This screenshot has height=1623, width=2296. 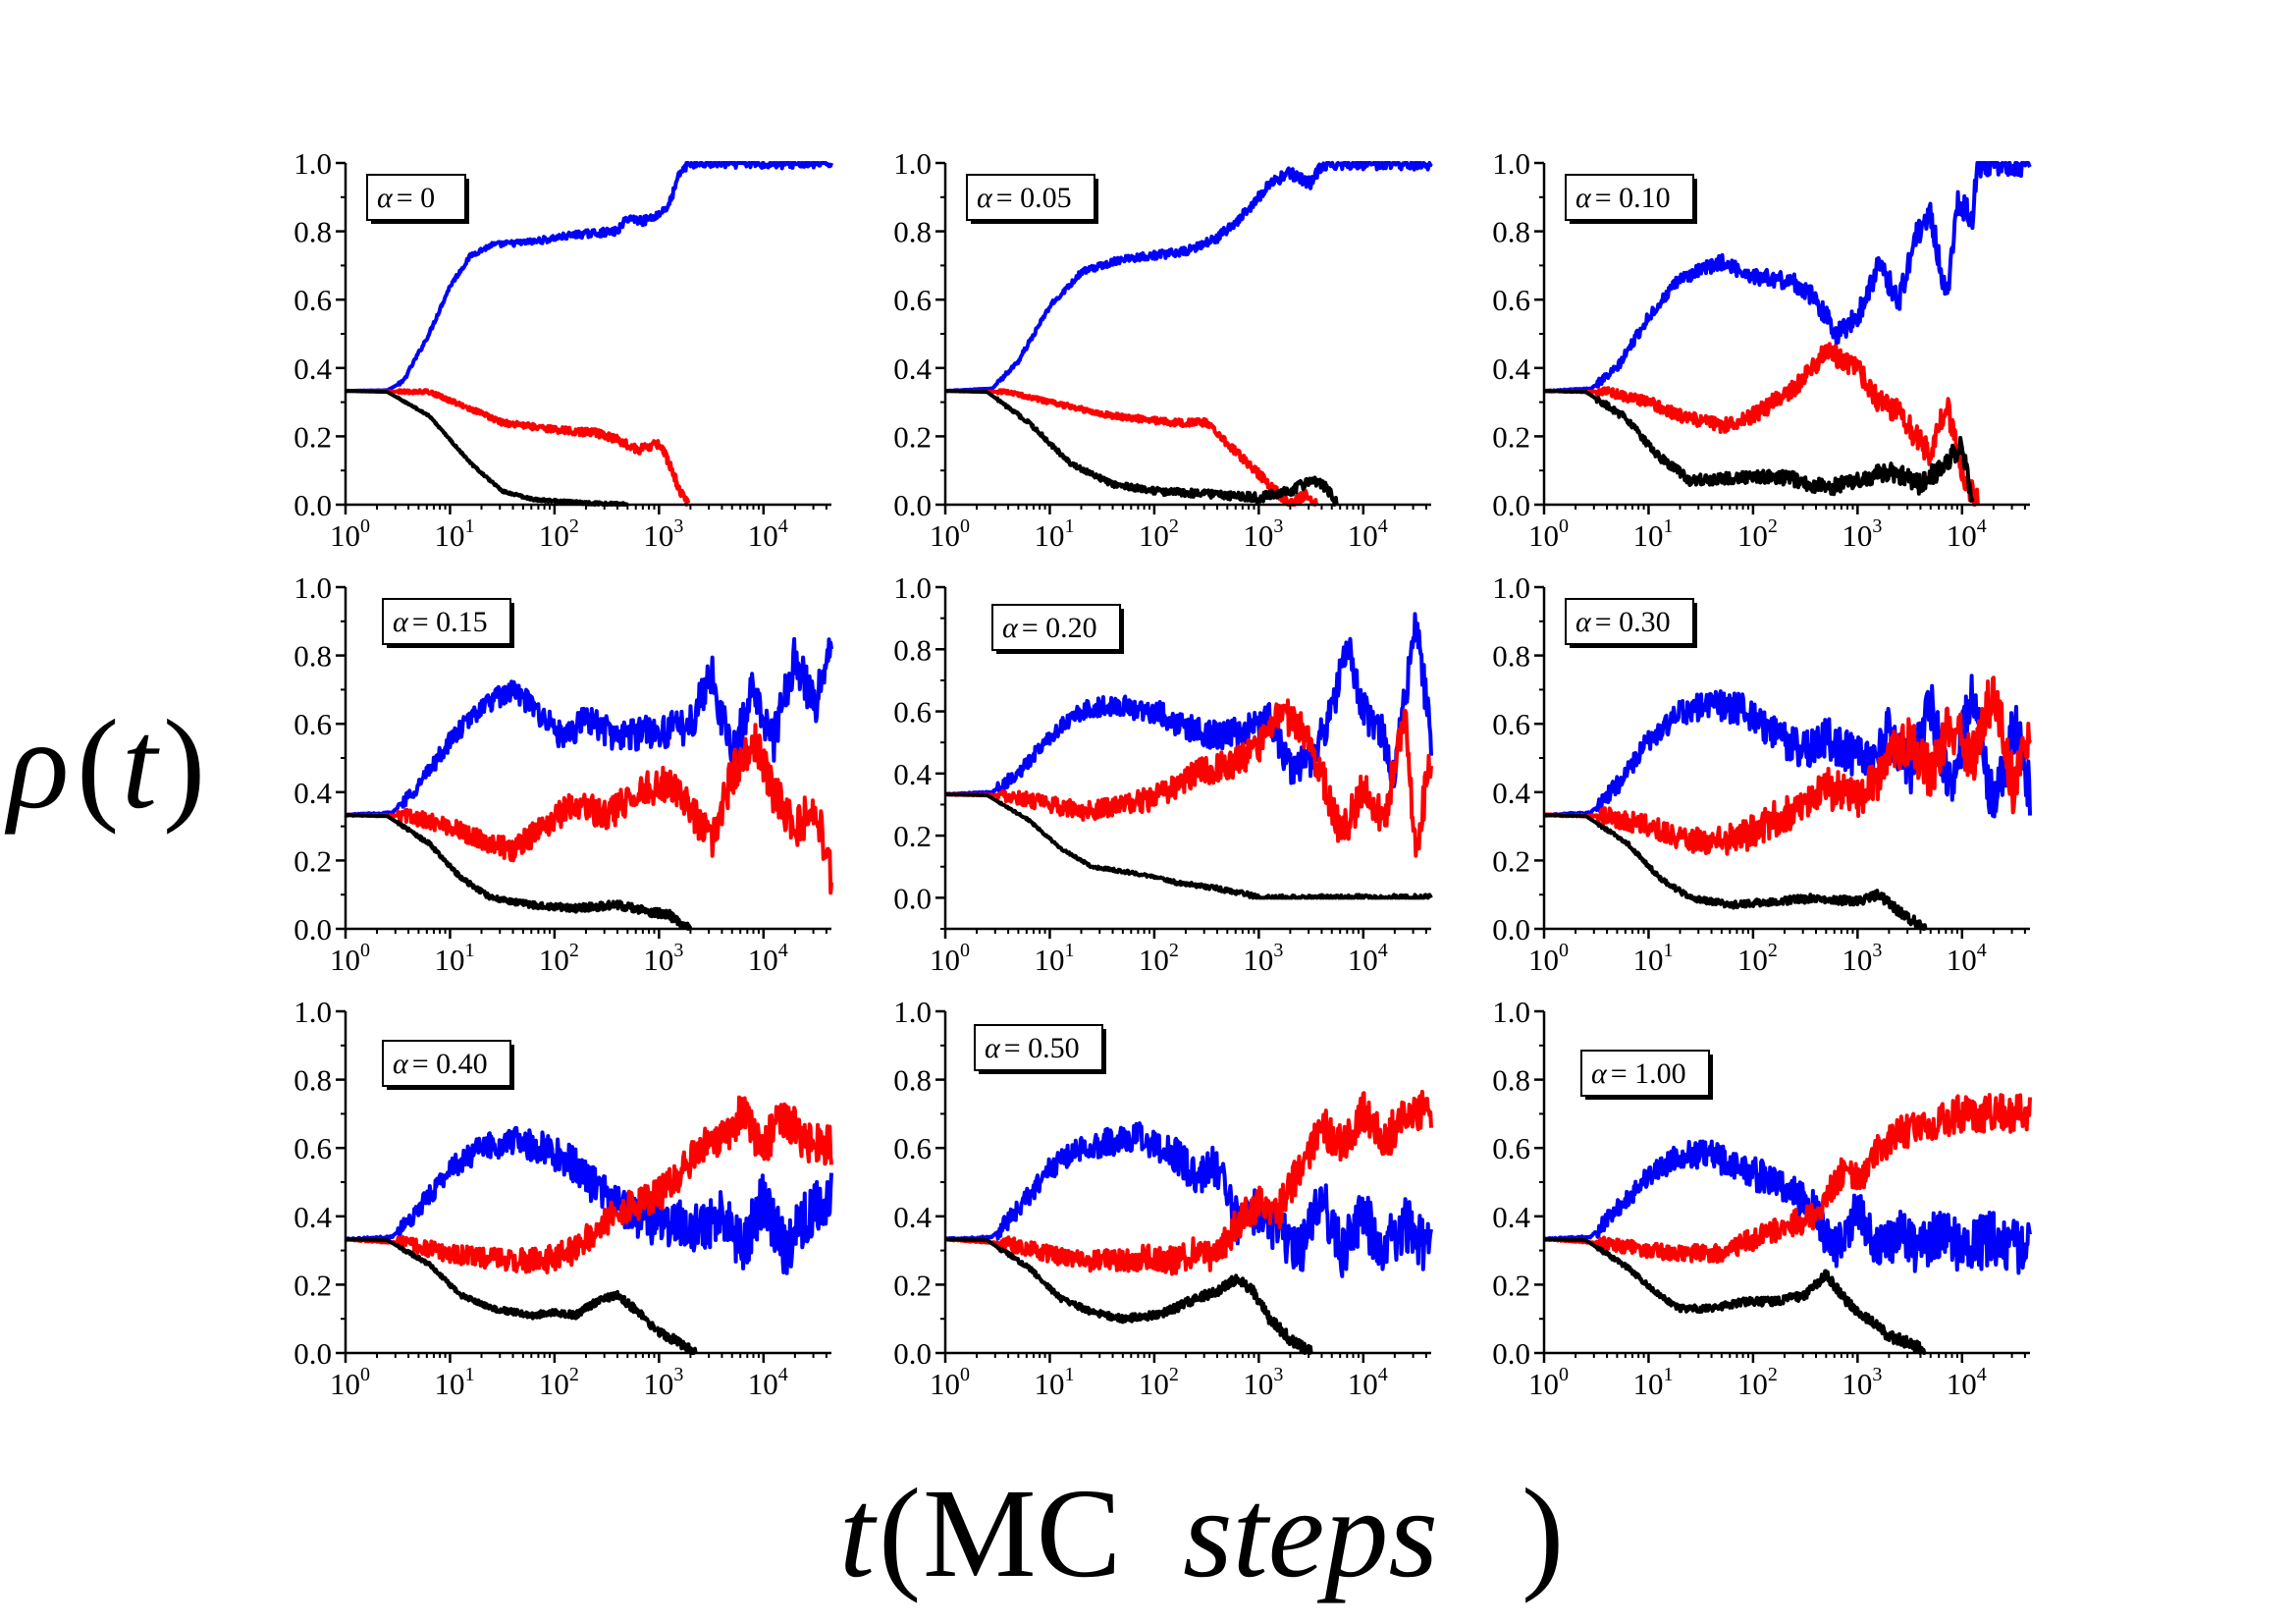 What do you see at coordinates (98, 765) in the screenshot?
I see `y-label-open-paren: (` at bounding box center [98, 765].